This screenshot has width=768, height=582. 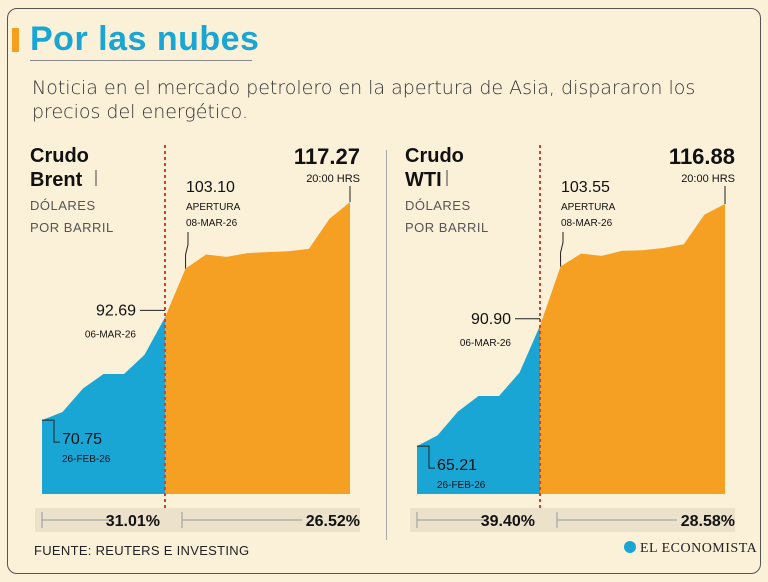 What do you see at coordinates (82, 439) in the screenshot?
I see `start-value: 70.75` at bounding box center [82, 439].